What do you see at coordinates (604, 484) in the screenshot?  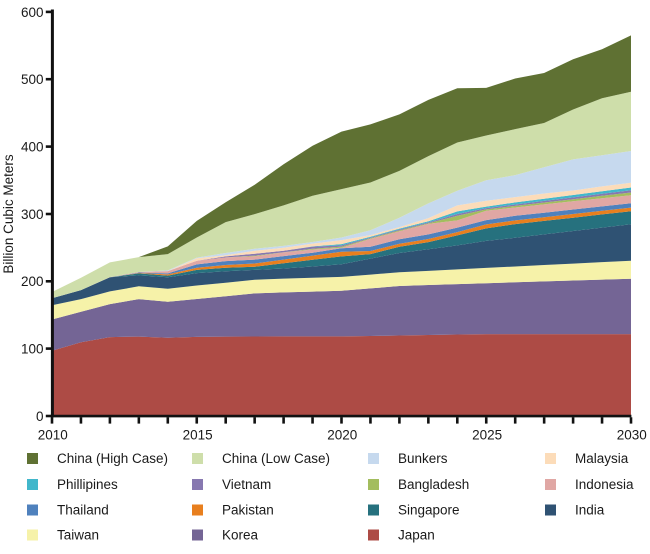 I see `svg-text: Indonesia` at bounding box center [604, 484].